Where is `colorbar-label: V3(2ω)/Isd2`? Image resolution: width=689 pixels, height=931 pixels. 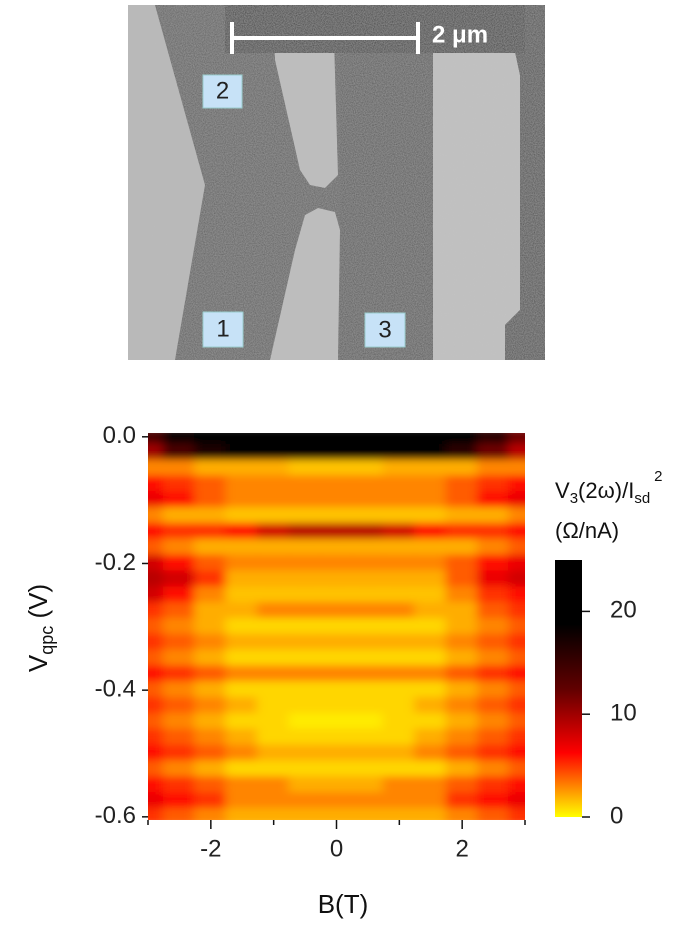 colorbar-label: V3(2ω)/Isd2 is located at coordinates (609, 487).